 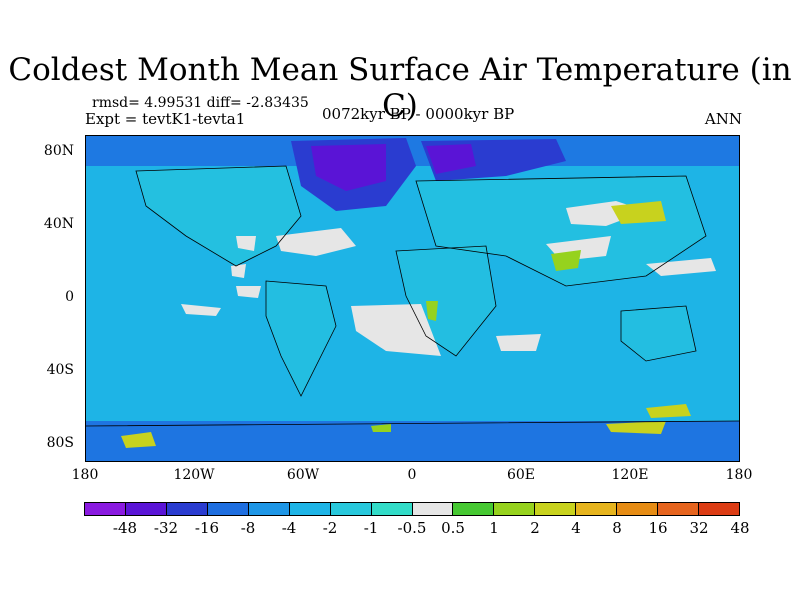 What do you see at coordinates (638, 212) in the screenshot?
I see `warm-asia-north` at bounding box center [638, 212].